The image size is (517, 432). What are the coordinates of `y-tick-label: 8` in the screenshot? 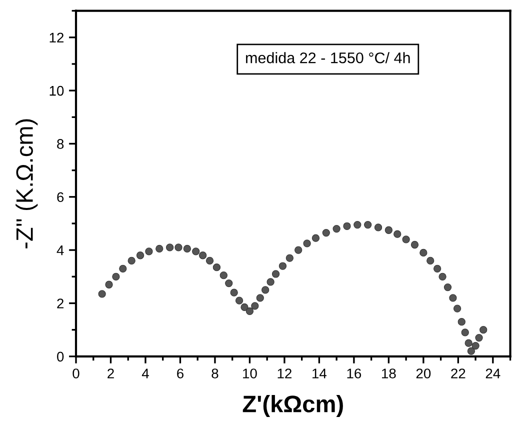 It's located at (60, 144).